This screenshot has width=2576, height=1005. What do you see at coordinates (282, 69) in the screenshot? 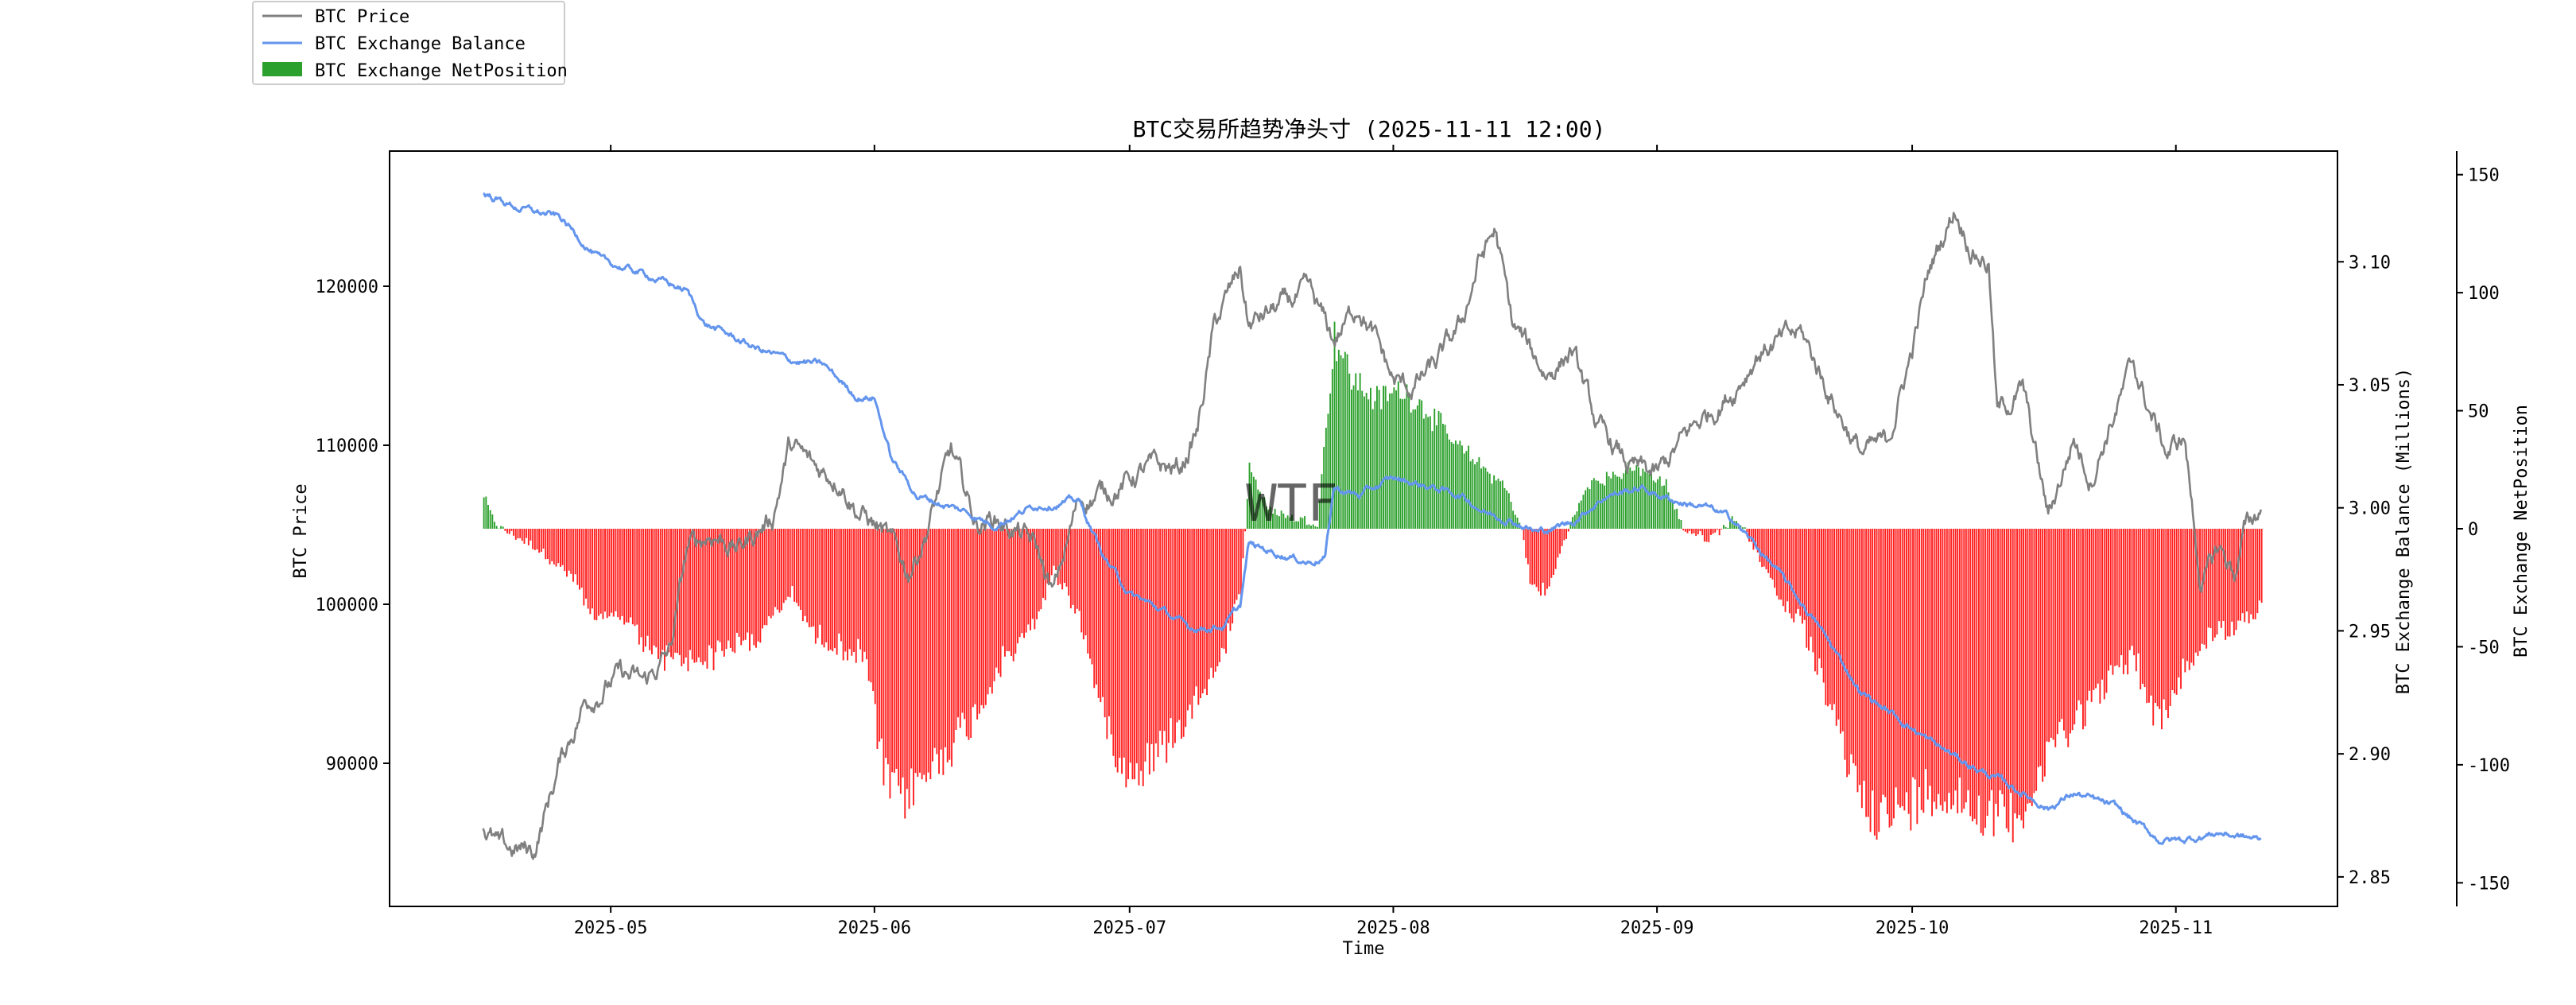
I see `legend-swatch-netposition` at bounding box center [282, 69].